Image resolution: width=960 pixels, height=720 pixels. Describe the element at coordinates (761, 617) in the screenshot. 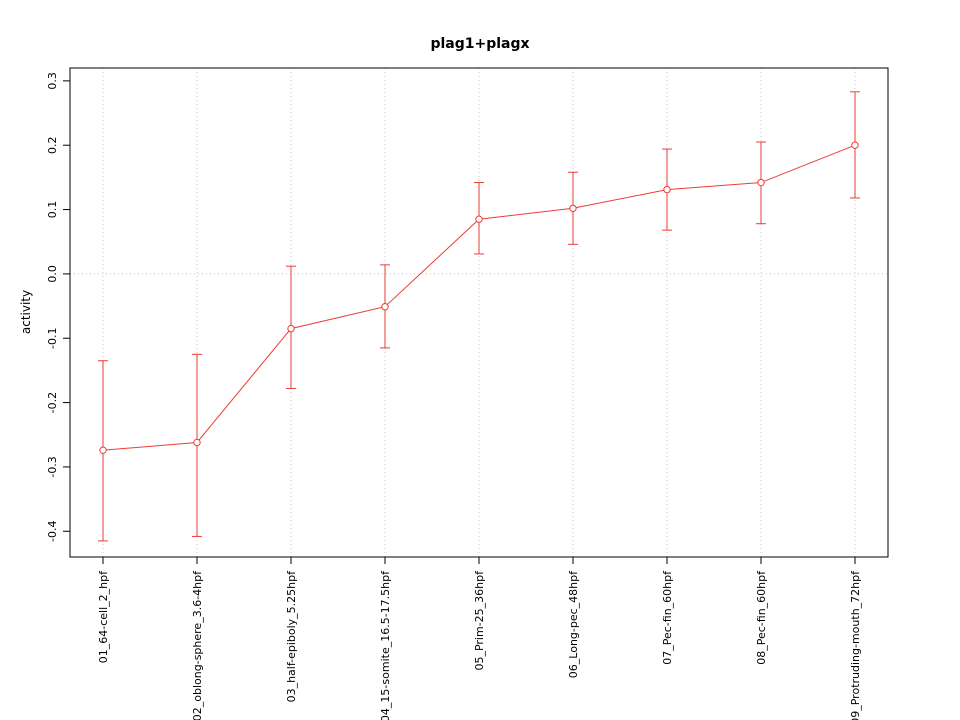

I see `x-tick-label: 08_Pec-fin_60hpf` at that location.